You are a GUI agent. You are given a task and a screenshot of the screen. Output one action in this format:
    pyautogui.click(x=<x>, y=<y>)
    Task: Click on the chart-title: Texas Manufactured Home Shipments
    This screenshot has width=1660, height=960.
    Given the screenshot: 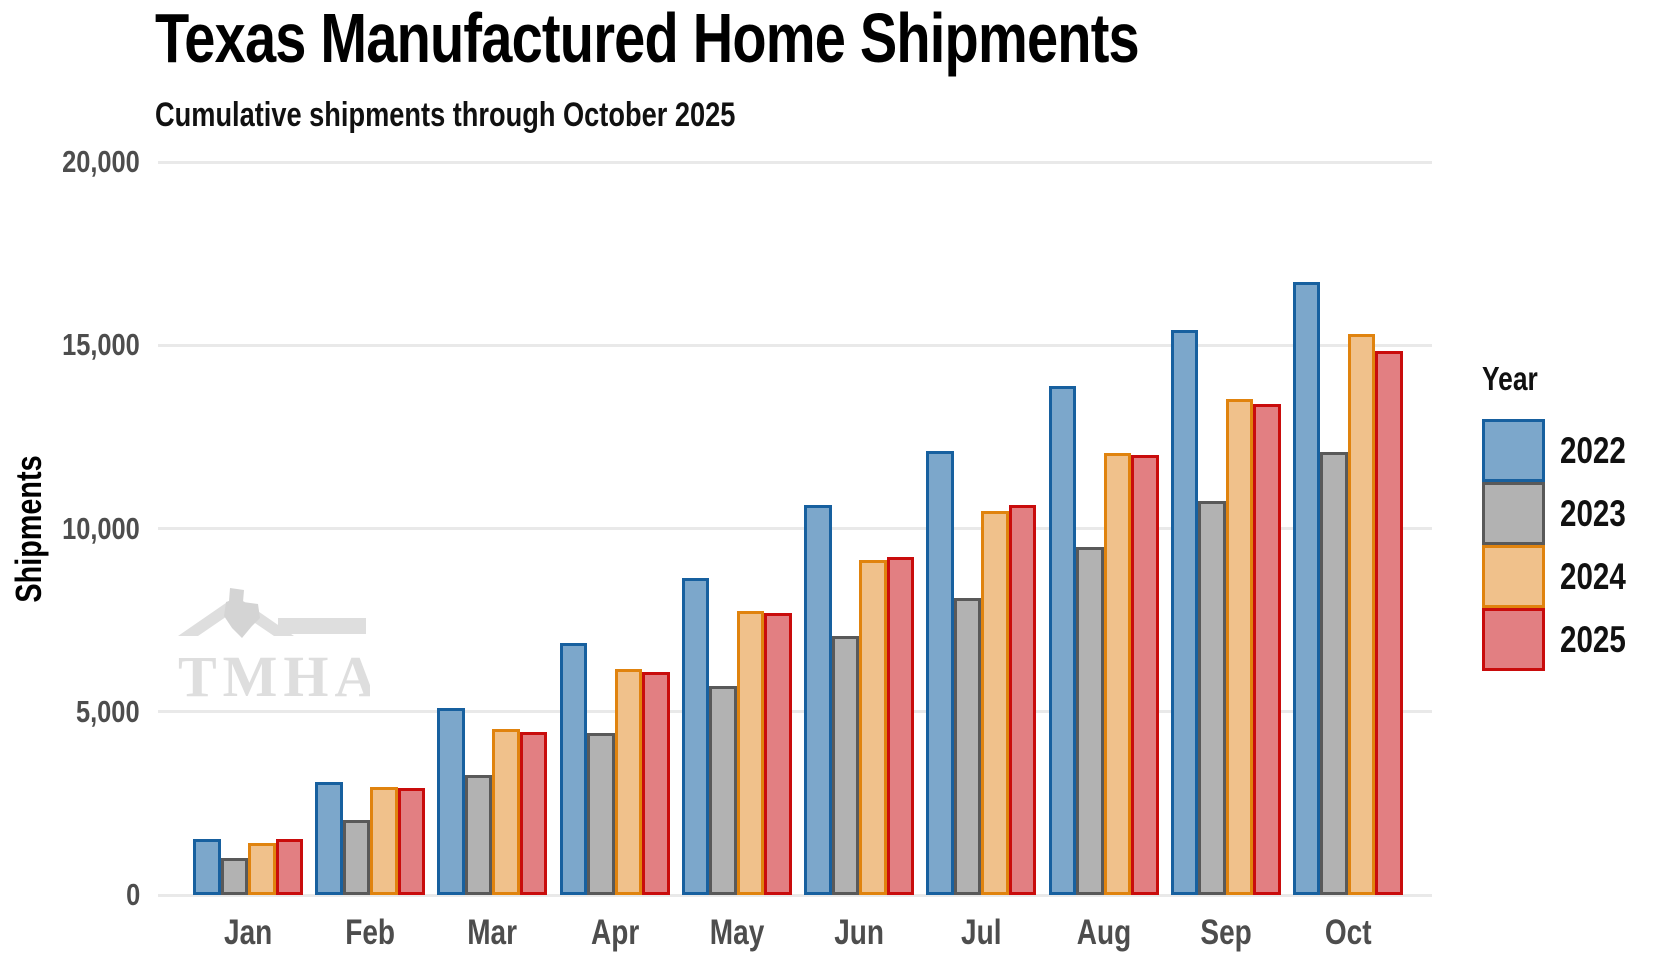 What is the action you would take?
    pyautogui.click(x=647, y=38)
    